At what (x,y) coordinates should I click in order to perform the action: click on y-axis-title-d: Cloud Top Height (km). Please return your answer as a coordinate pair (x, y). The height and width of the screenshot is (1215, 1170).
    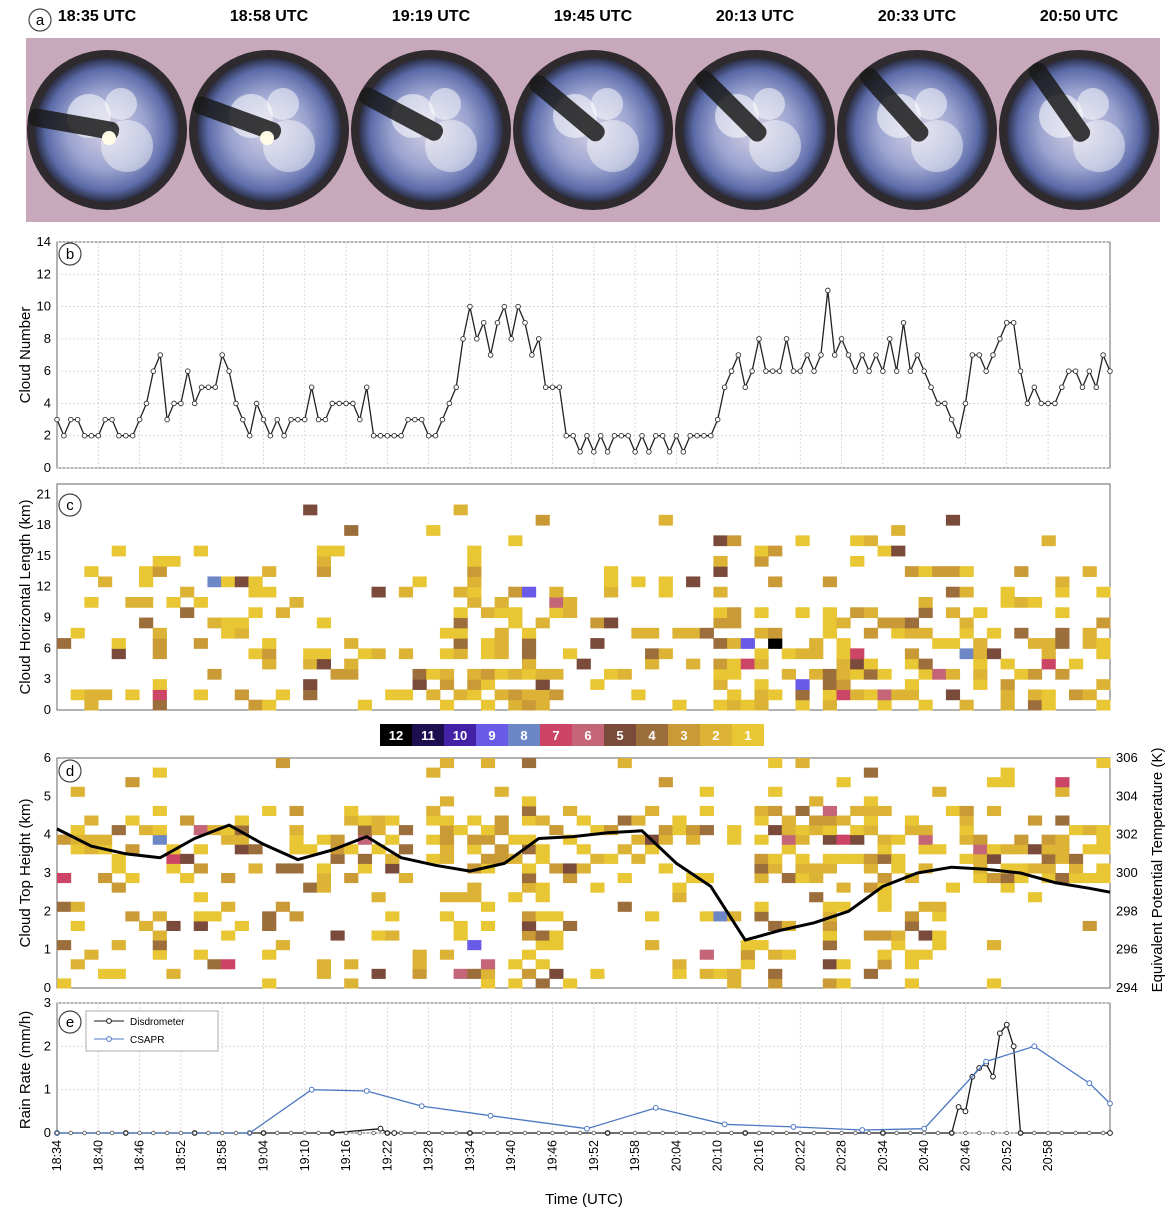
    Looking at the image, I should click on (25, 873).